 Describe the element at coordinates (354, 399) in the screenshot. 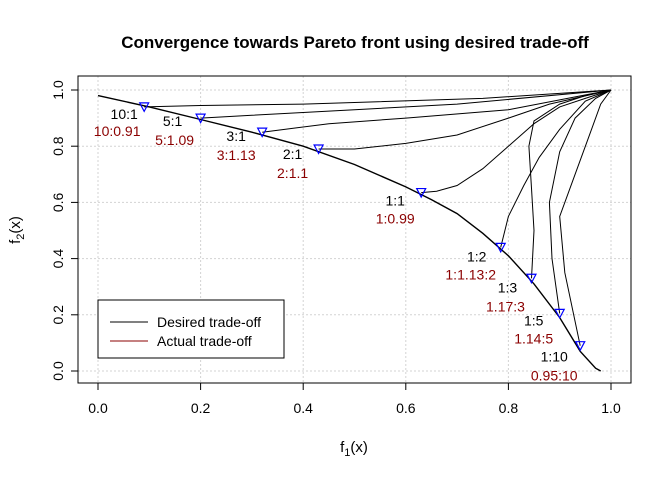

I see `x-axis: 0.0 0.2 0.4 0.6 0.8 1.0` at that location.